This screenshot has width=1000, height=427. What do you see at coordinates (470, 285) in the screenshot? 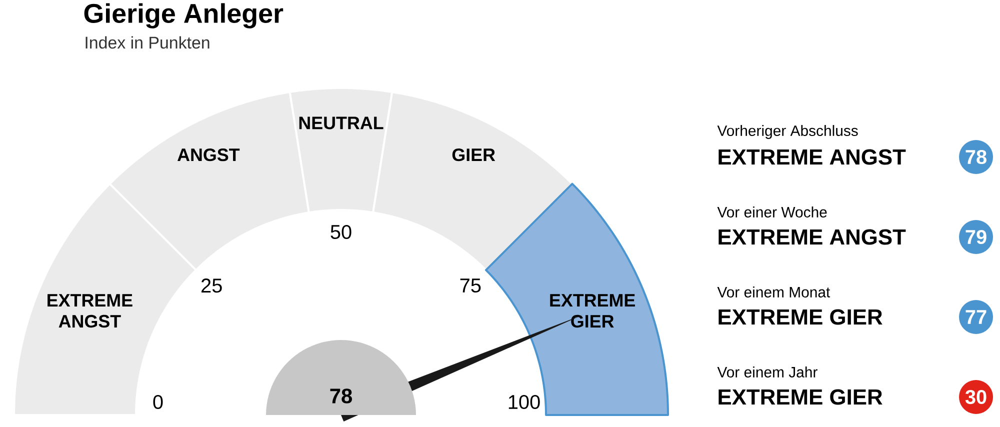
I see `text: 75` at bounding box center [470, 285].